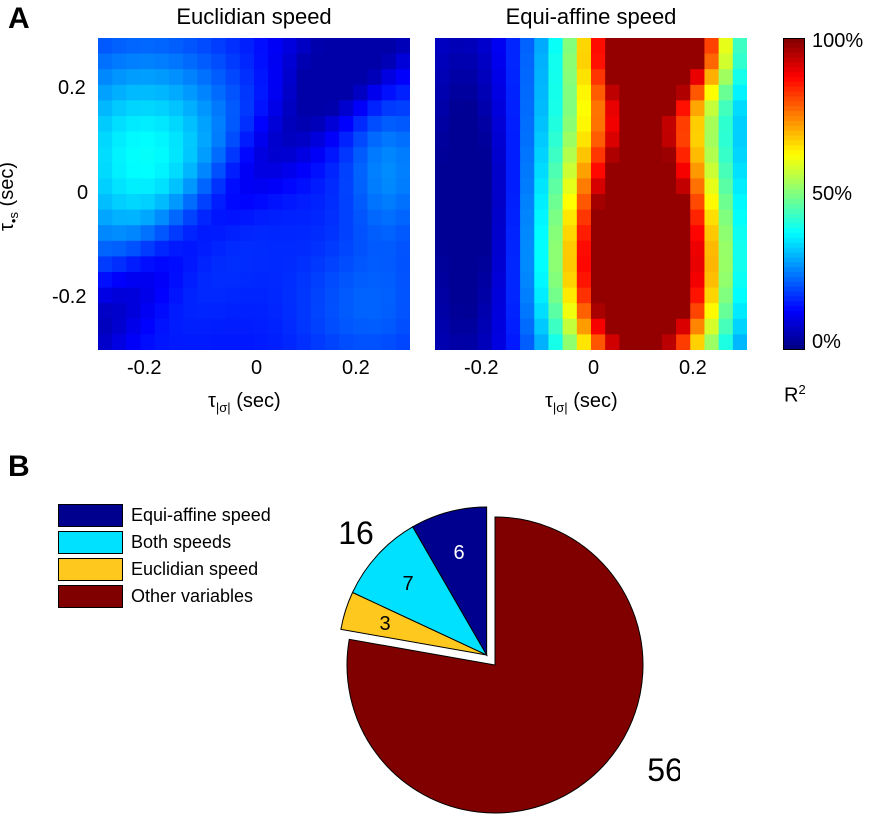  Describe the element at coordinates (481, 368) in the screenshot. I see `x-tick-right-neg0.2: -0.2` at that location.